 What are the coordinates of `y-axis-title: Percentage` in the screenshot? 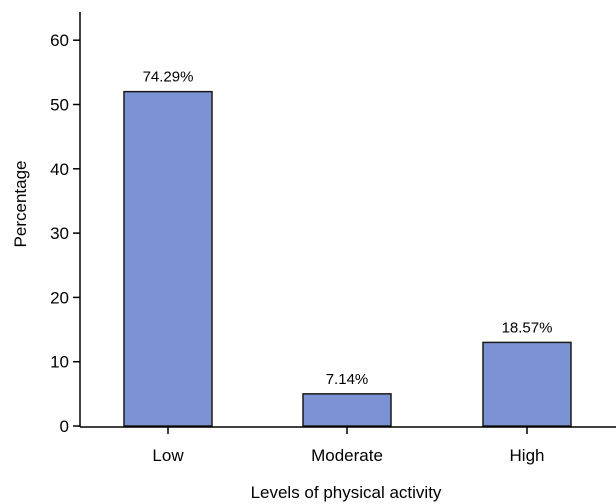 It's located at (20, 204).